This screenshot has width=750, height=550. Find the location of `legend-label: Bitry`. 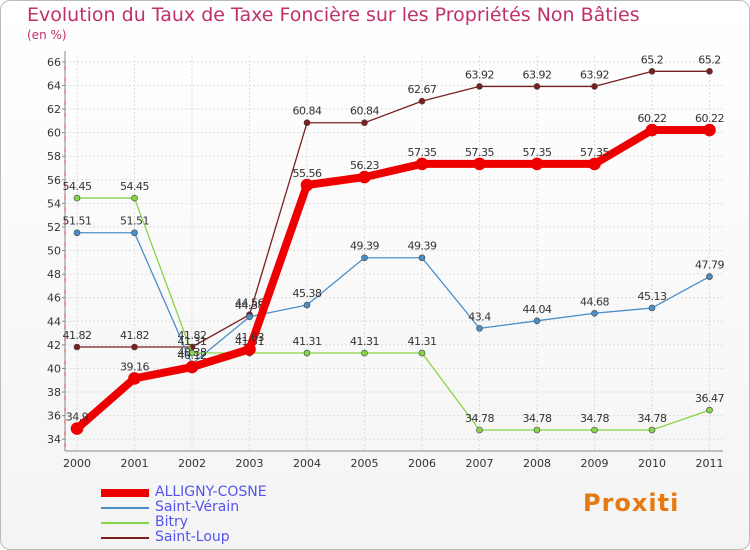

legend-label: Bitry is located at coordinates (172, 522).